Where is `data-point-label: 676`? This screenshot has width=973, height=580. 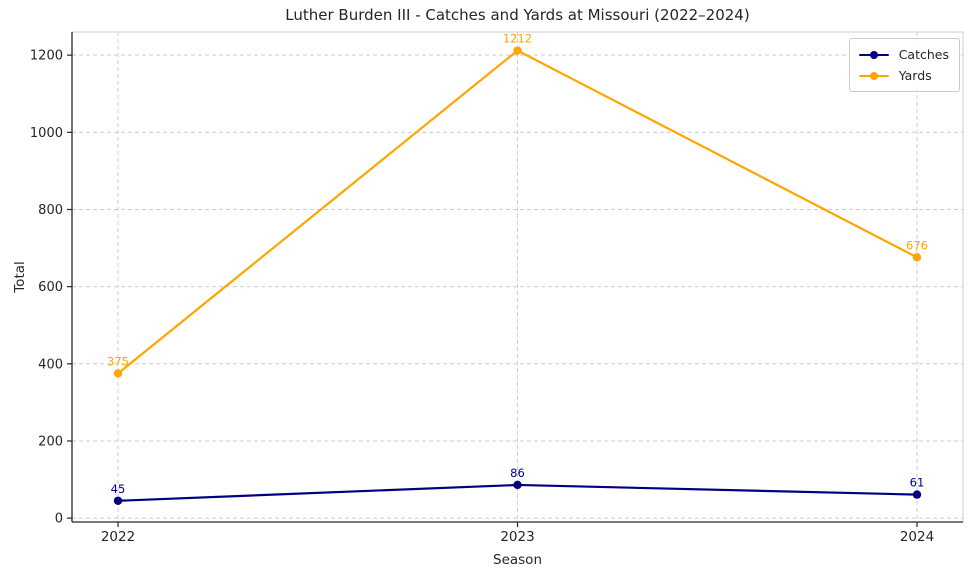
data-point-label: 676 is located at coordinates (917, 245).